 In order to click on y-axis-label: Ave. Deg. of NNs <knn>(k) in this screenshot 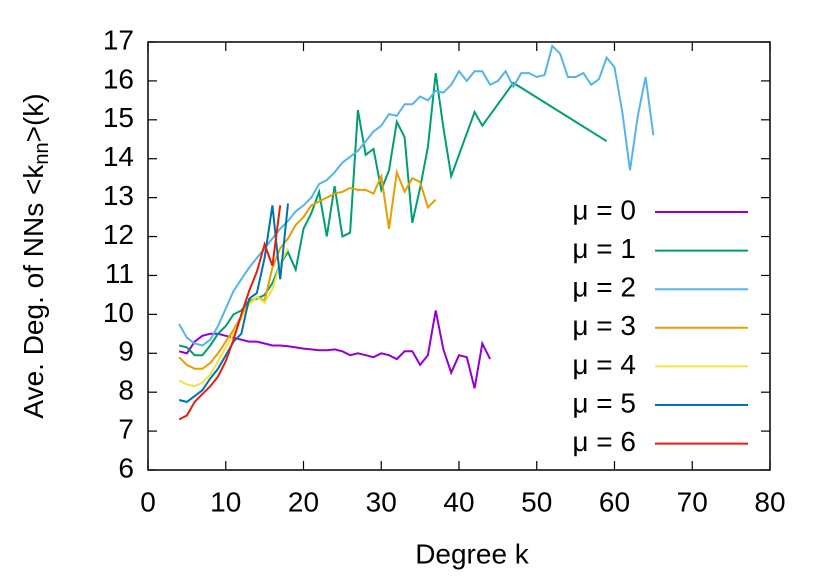, I will do `click(35, 255)`.